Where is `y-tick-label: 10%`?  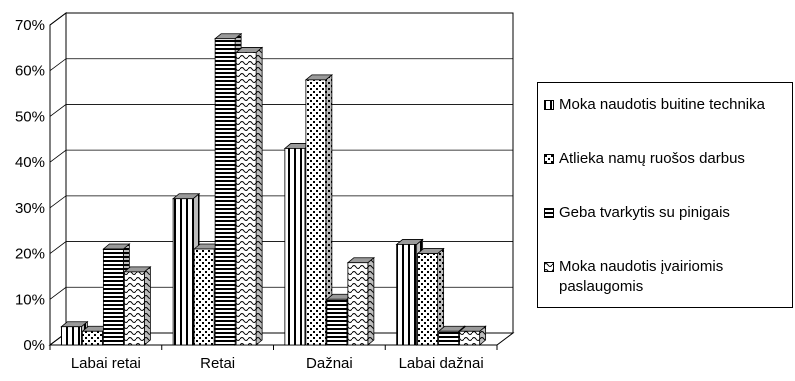 y-tick-label: 10% is located at coordinates (30, 299).